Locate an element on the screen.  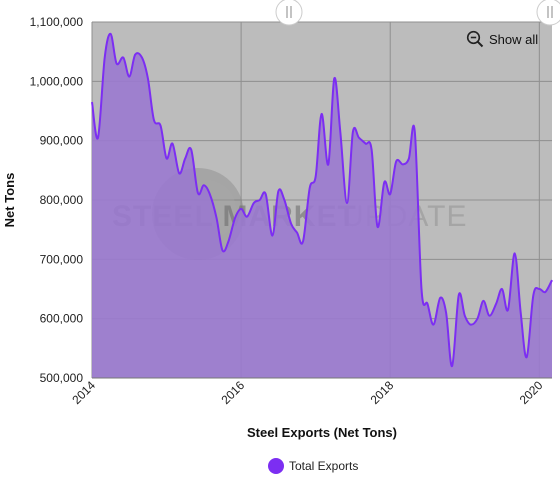
y-tick-label: 500,000 is located at coordinates (62, 378).